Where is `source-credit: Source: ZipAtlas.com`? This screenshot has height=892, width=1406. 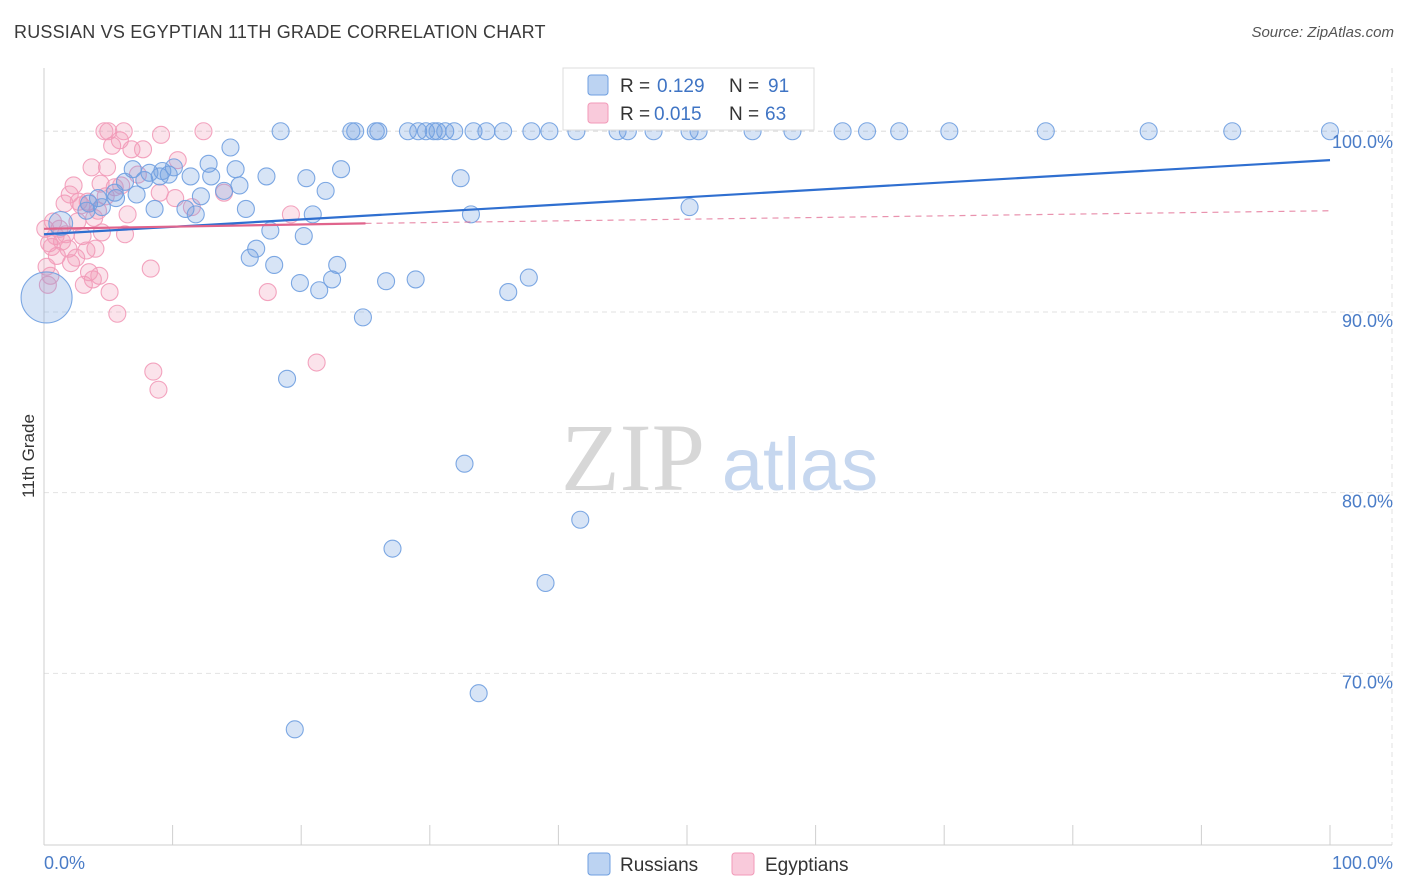
source-credit: Source: ZipAtlas.com is located at coordinates (1322, 32).